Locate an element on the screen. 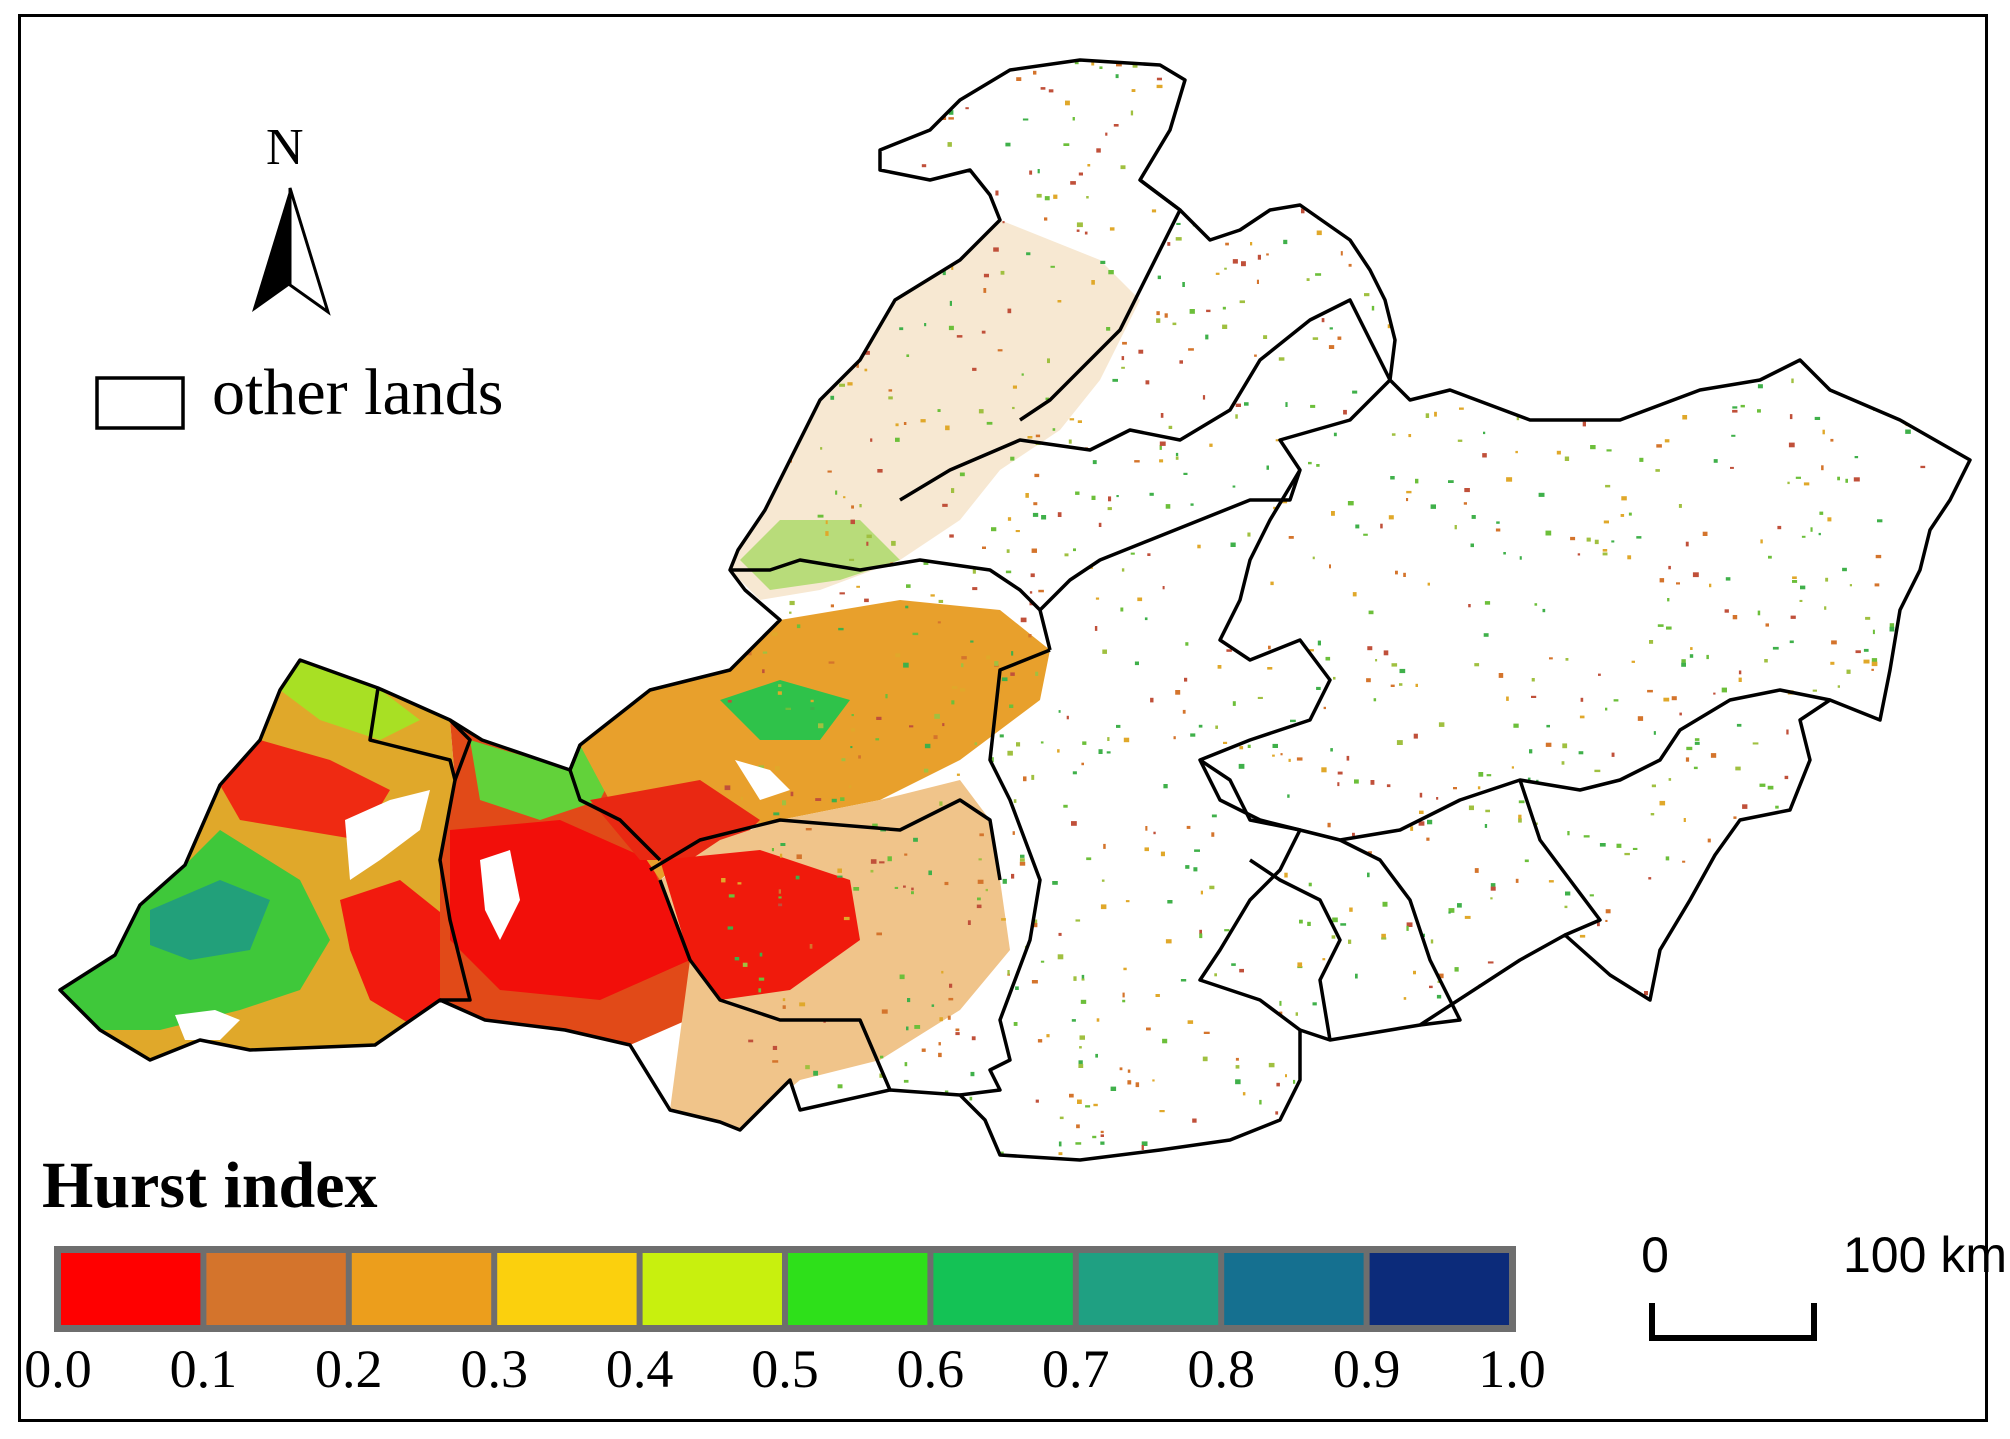  colorbar-tick-label: 0.7 is located at coordinates (1076, 1369).